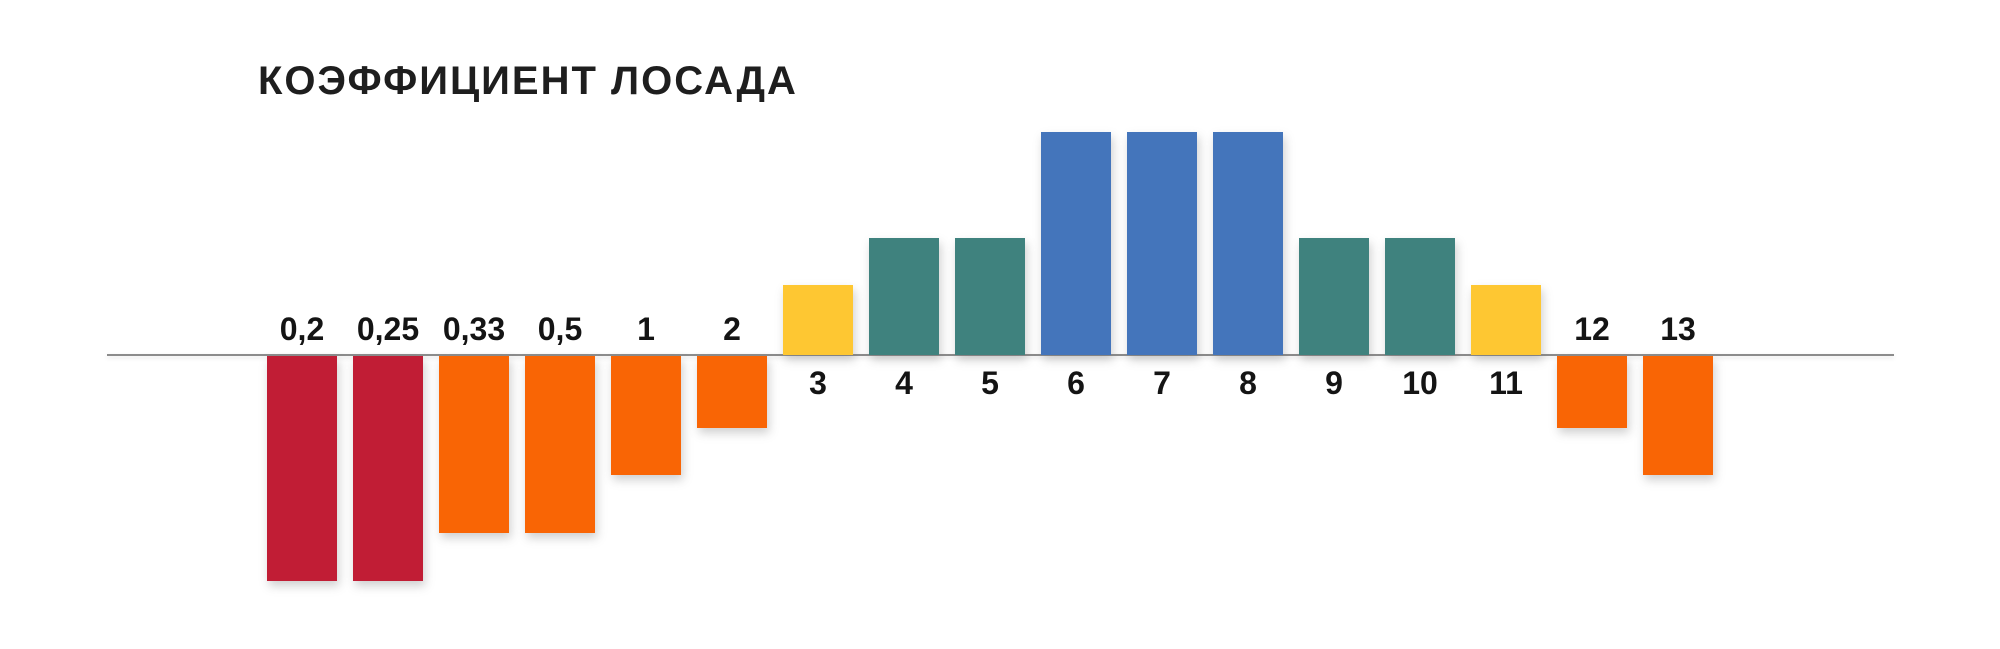  Describe the element at coordinates (528, 81) in the screenshot. I see `chart-title: КОЭФФИЦИЕНТ ЛОСАДА` at that location.